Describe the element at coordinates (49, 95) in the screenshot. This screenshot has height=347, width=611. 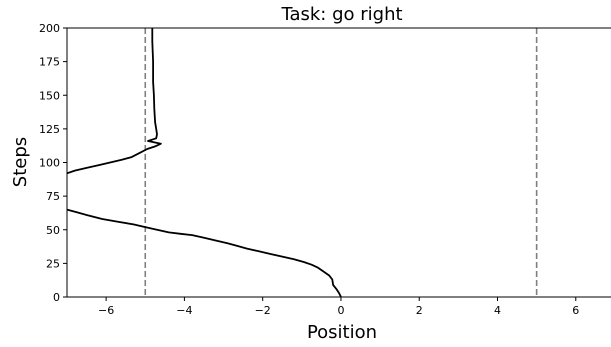
I see `y-tick-label: 150` at that location.